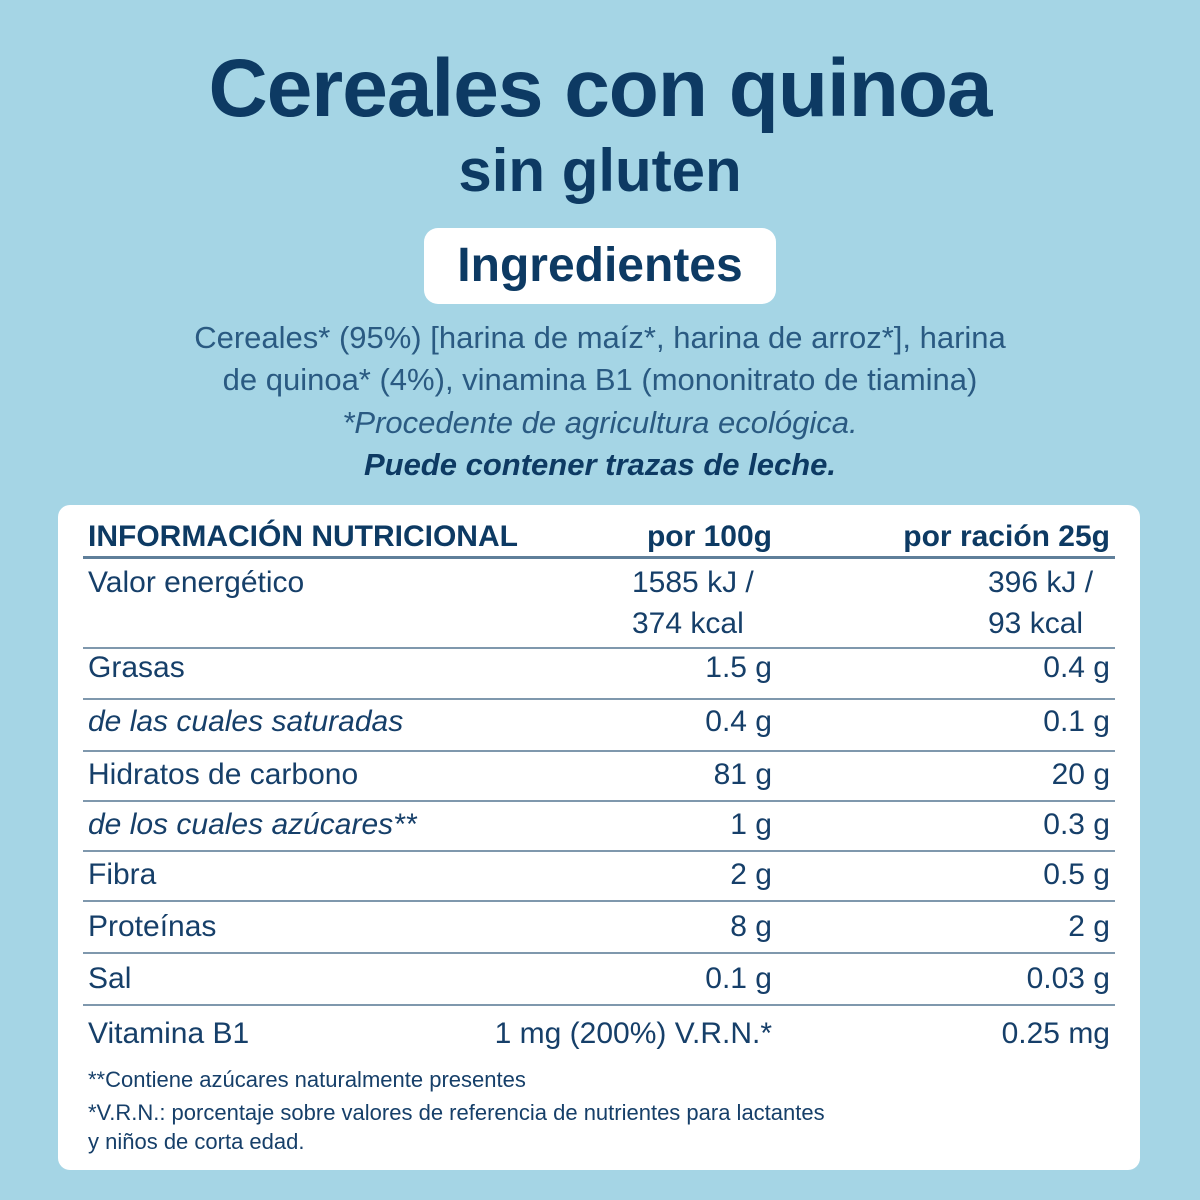  Describe the element at coordinates (136, 667) in the screenshot. I see `row-label: Grasas` at that location.